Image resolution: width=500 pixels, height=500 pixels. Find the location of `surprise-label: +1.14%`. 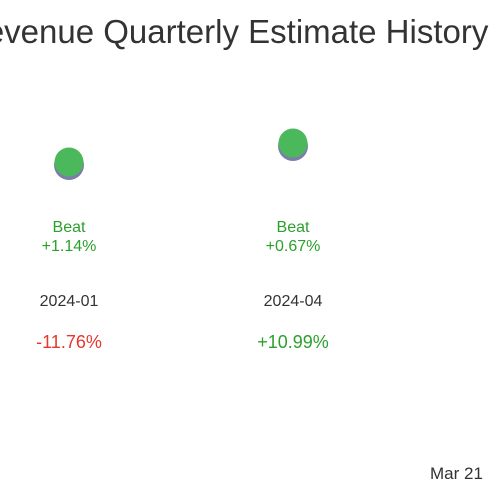

surprise-label: +1.14% is located at coordinates (69, 246).